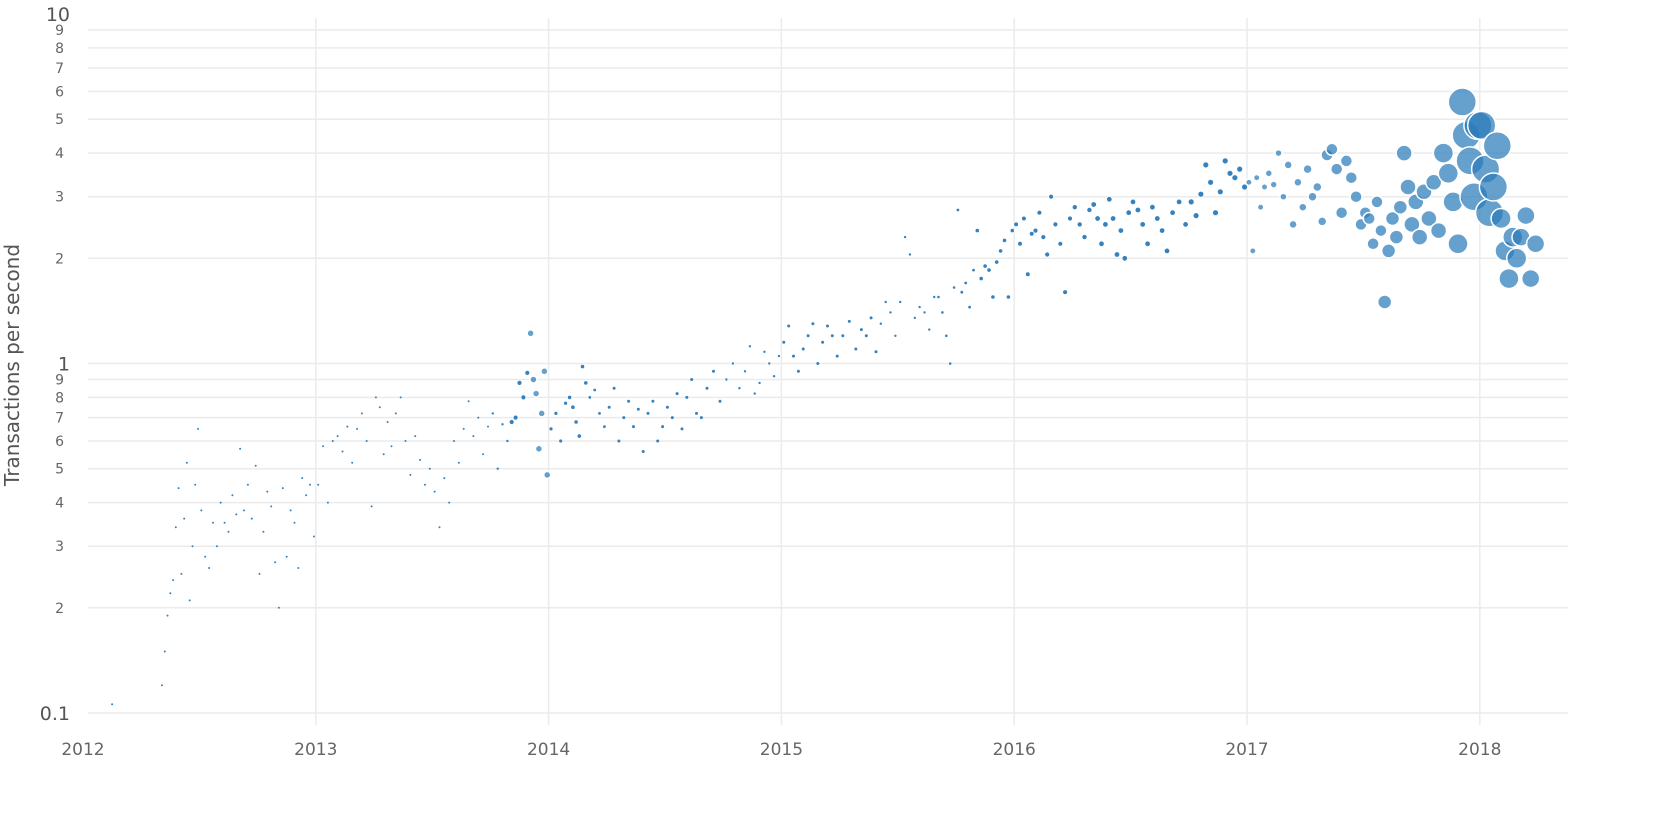  I want to click on x-axis-ticks: 2012 2013 2014 2015 2016 2017 2018, so click(781, 750).